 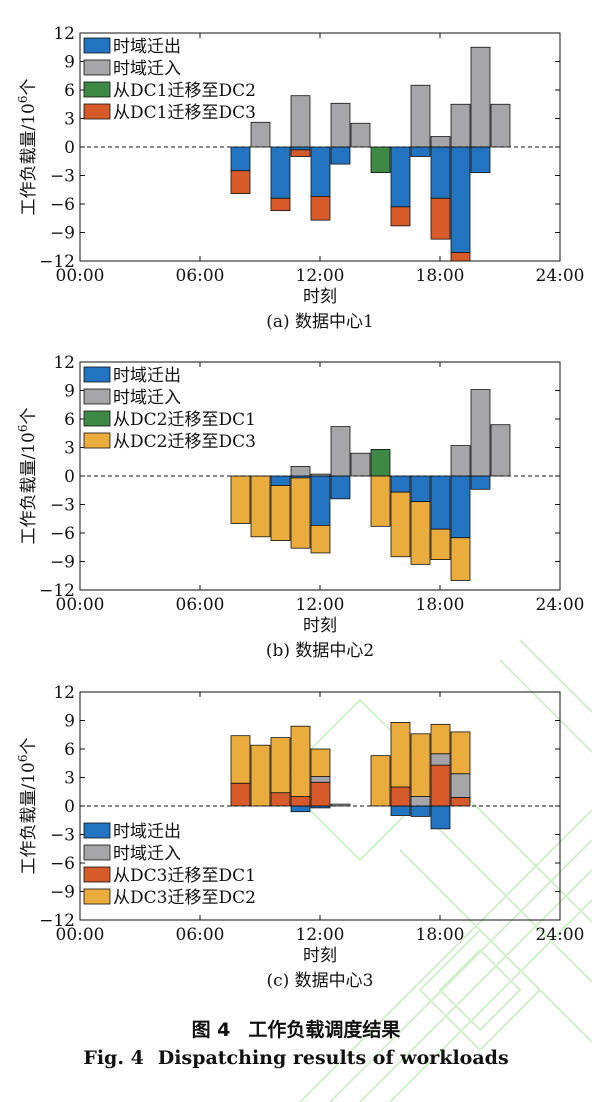 What do you see at coordinates (320, 651) in the screenshot?
I see `chart-subtitle: (b) 数据中心2` at bounding box center [320, 651].